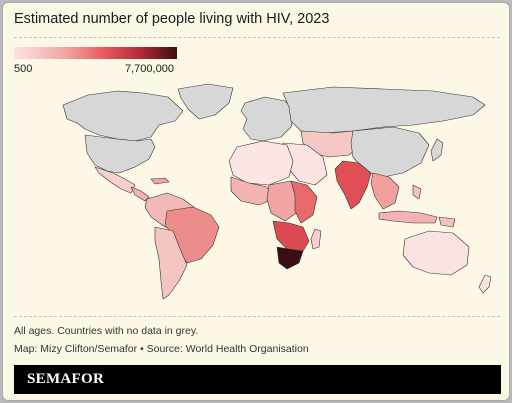  What do you see at coordinates (485, 284) in the screenshot?
I see `region-new-zealand` at bounding box center [485, 284].